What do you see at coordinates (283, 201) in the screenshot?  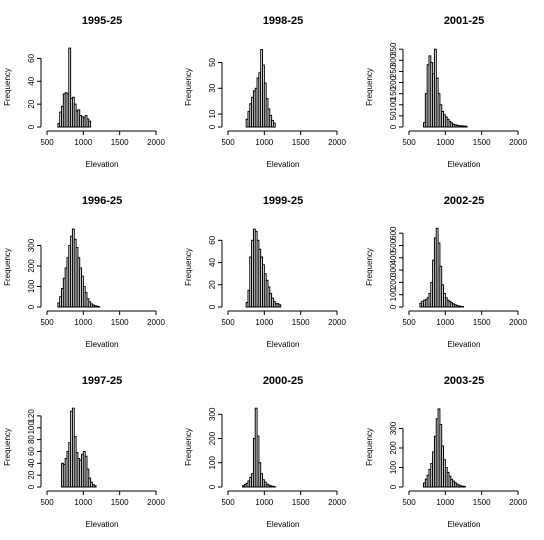 I see `chart-title: 1999-25` at bounding box center [283, 201].